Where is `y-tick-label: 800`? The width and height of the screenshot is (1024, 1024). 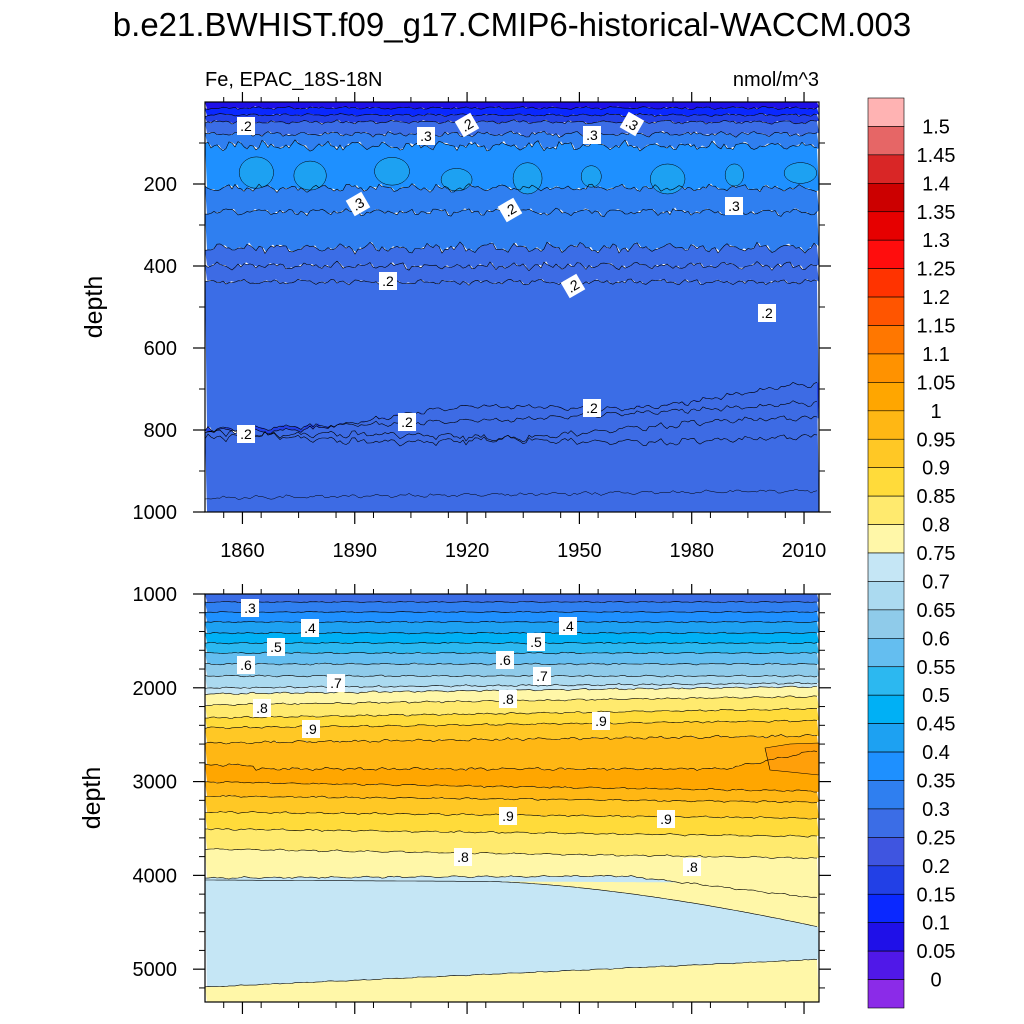 y-tick-label: 800 is located at coordinates (160, 431).